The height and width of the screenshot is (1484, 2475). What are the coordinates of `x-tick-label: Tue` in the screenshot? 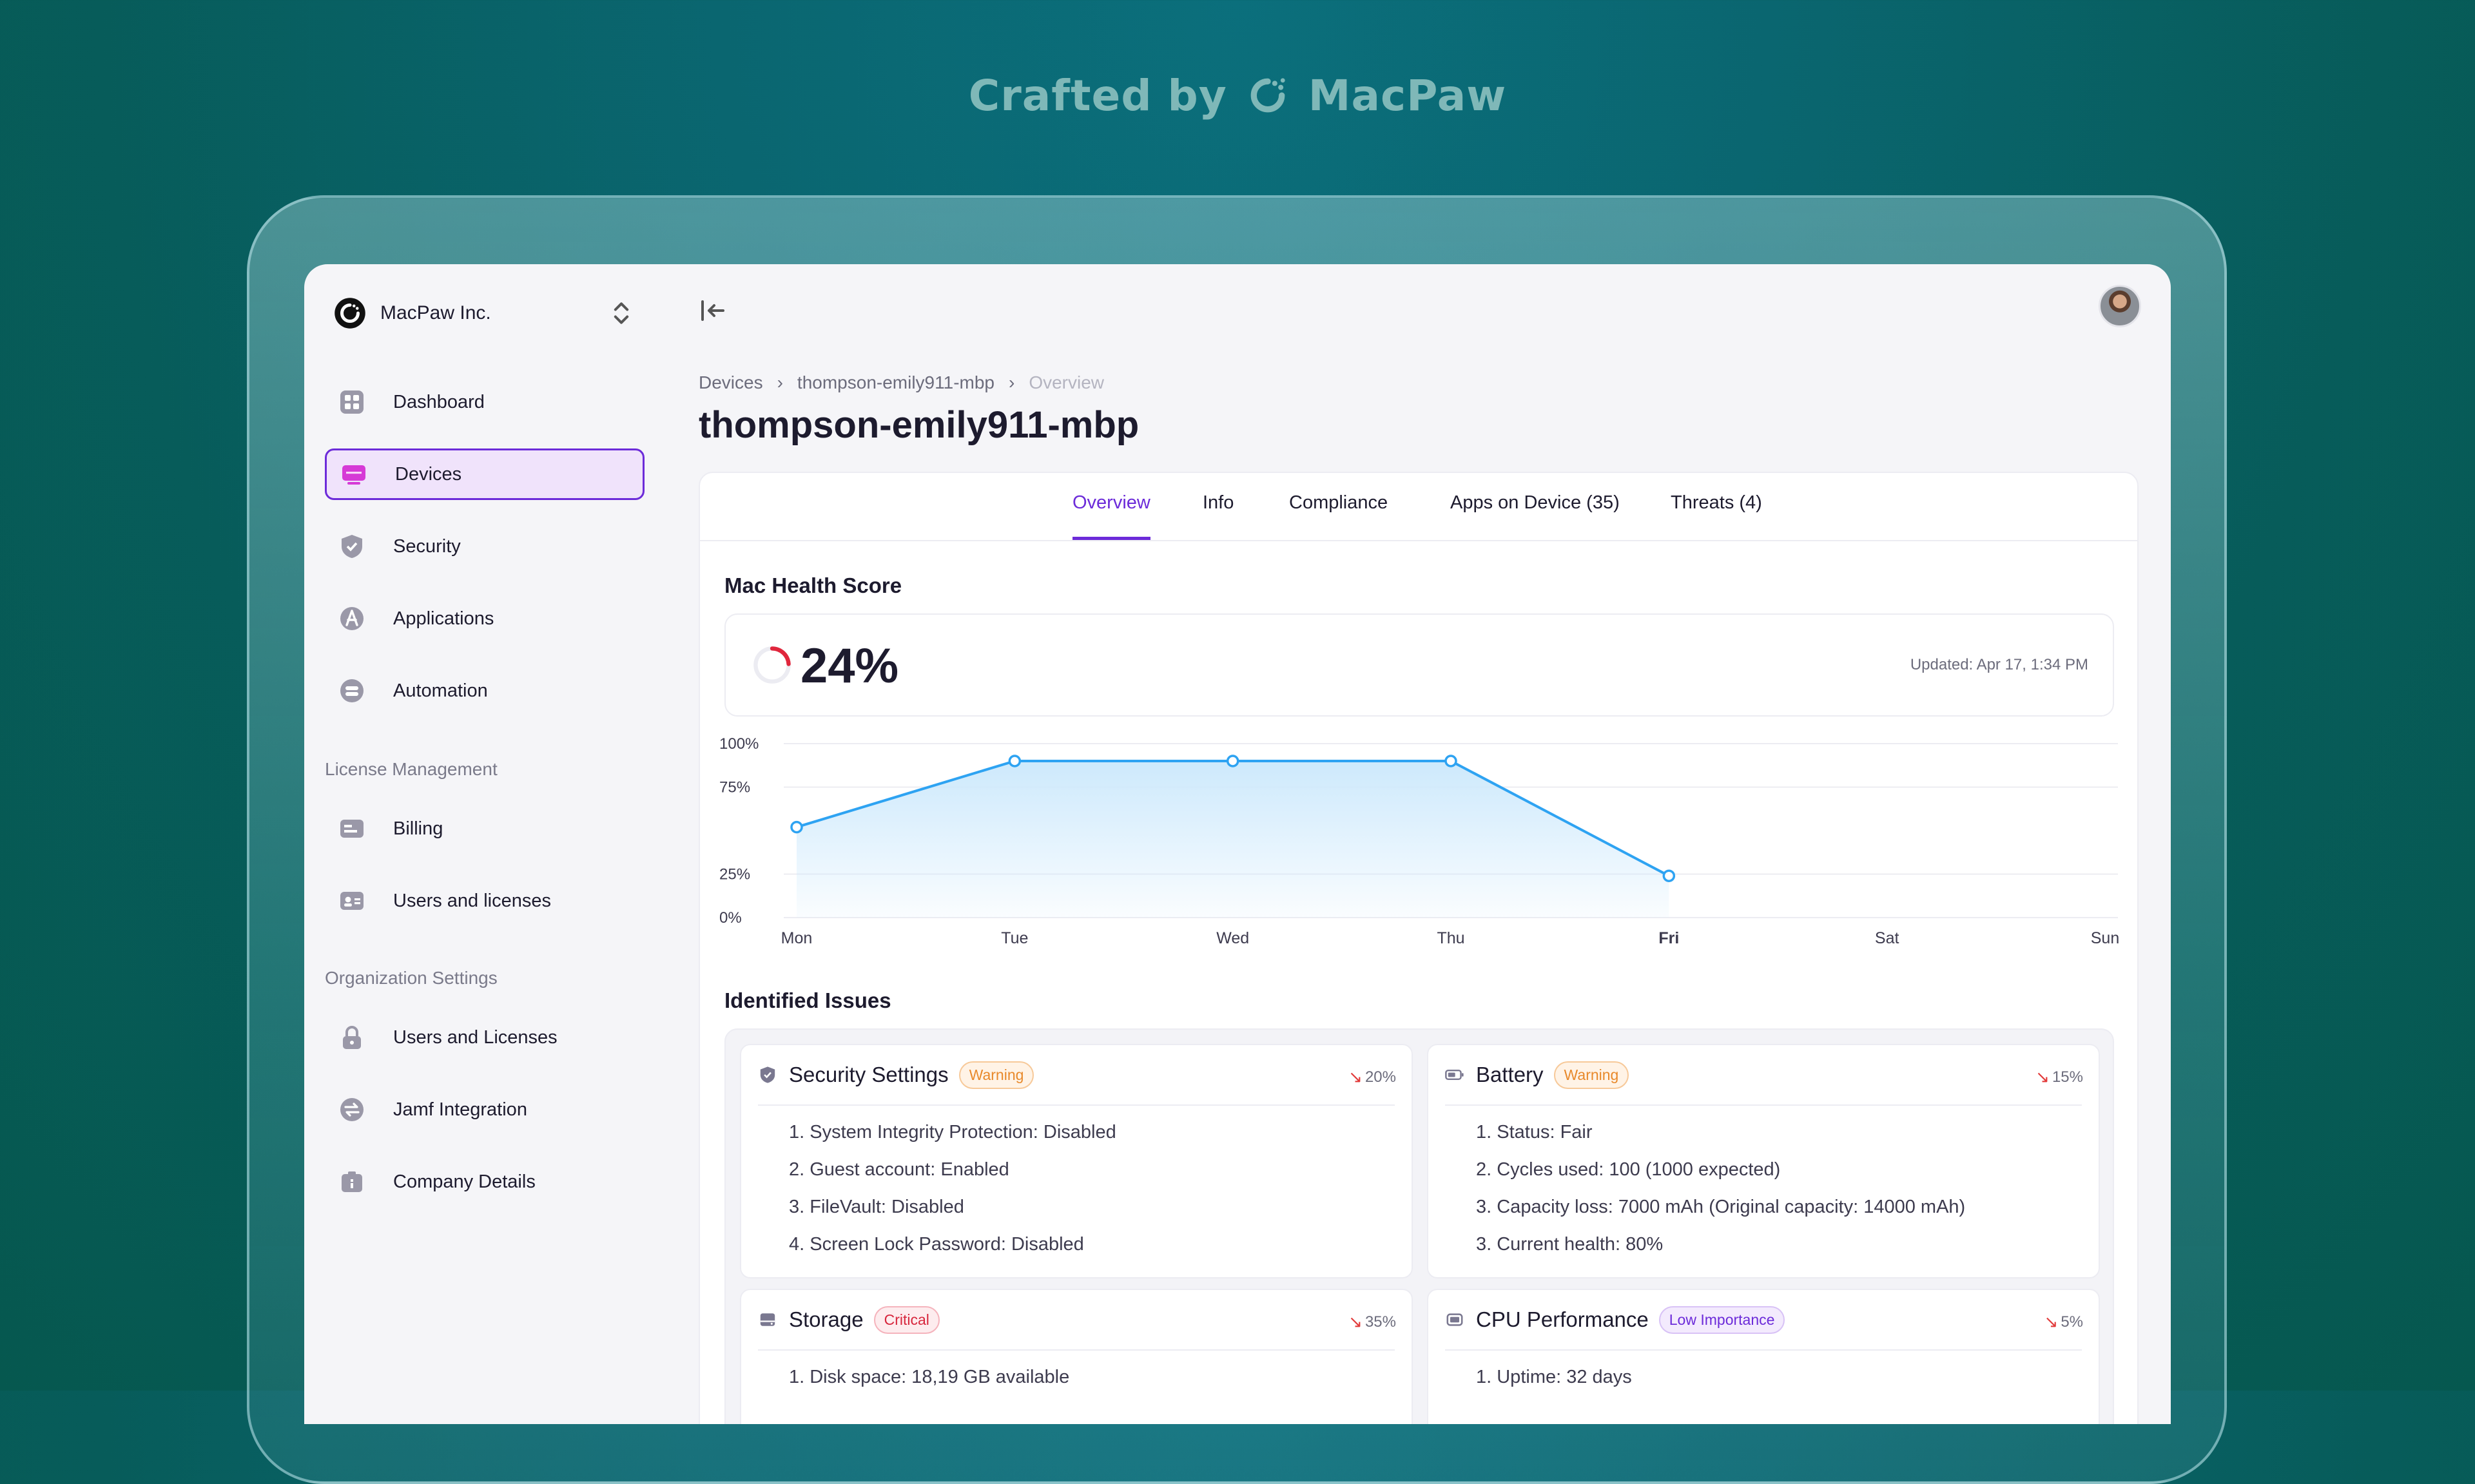 It's located at (1014, 938).